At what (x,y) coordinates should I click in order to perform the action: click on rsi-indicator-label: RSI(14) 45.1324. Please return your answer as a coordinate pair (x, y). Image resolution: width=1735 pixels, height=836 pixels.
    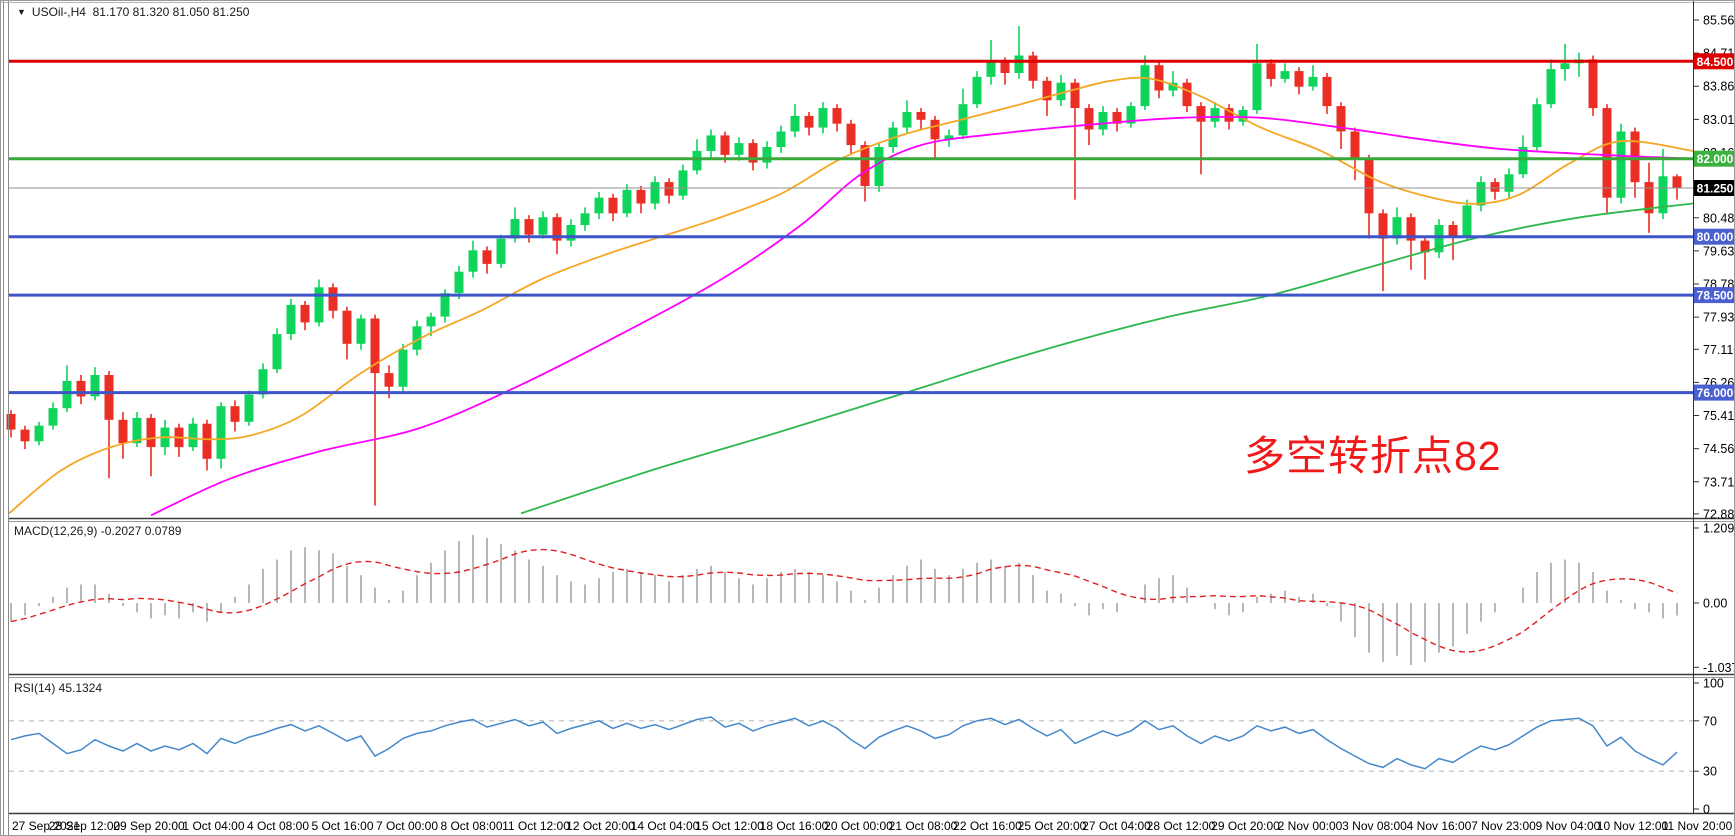
    Looking at the image, I should click on (58, 688).